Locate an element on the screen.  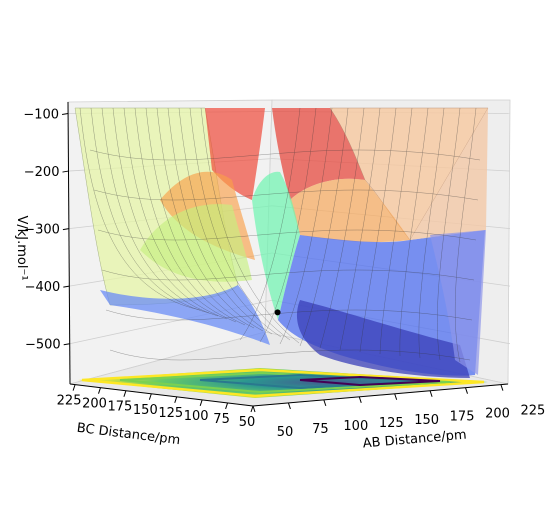
x-tick-label: 175 is located at coordinates (462, 417).